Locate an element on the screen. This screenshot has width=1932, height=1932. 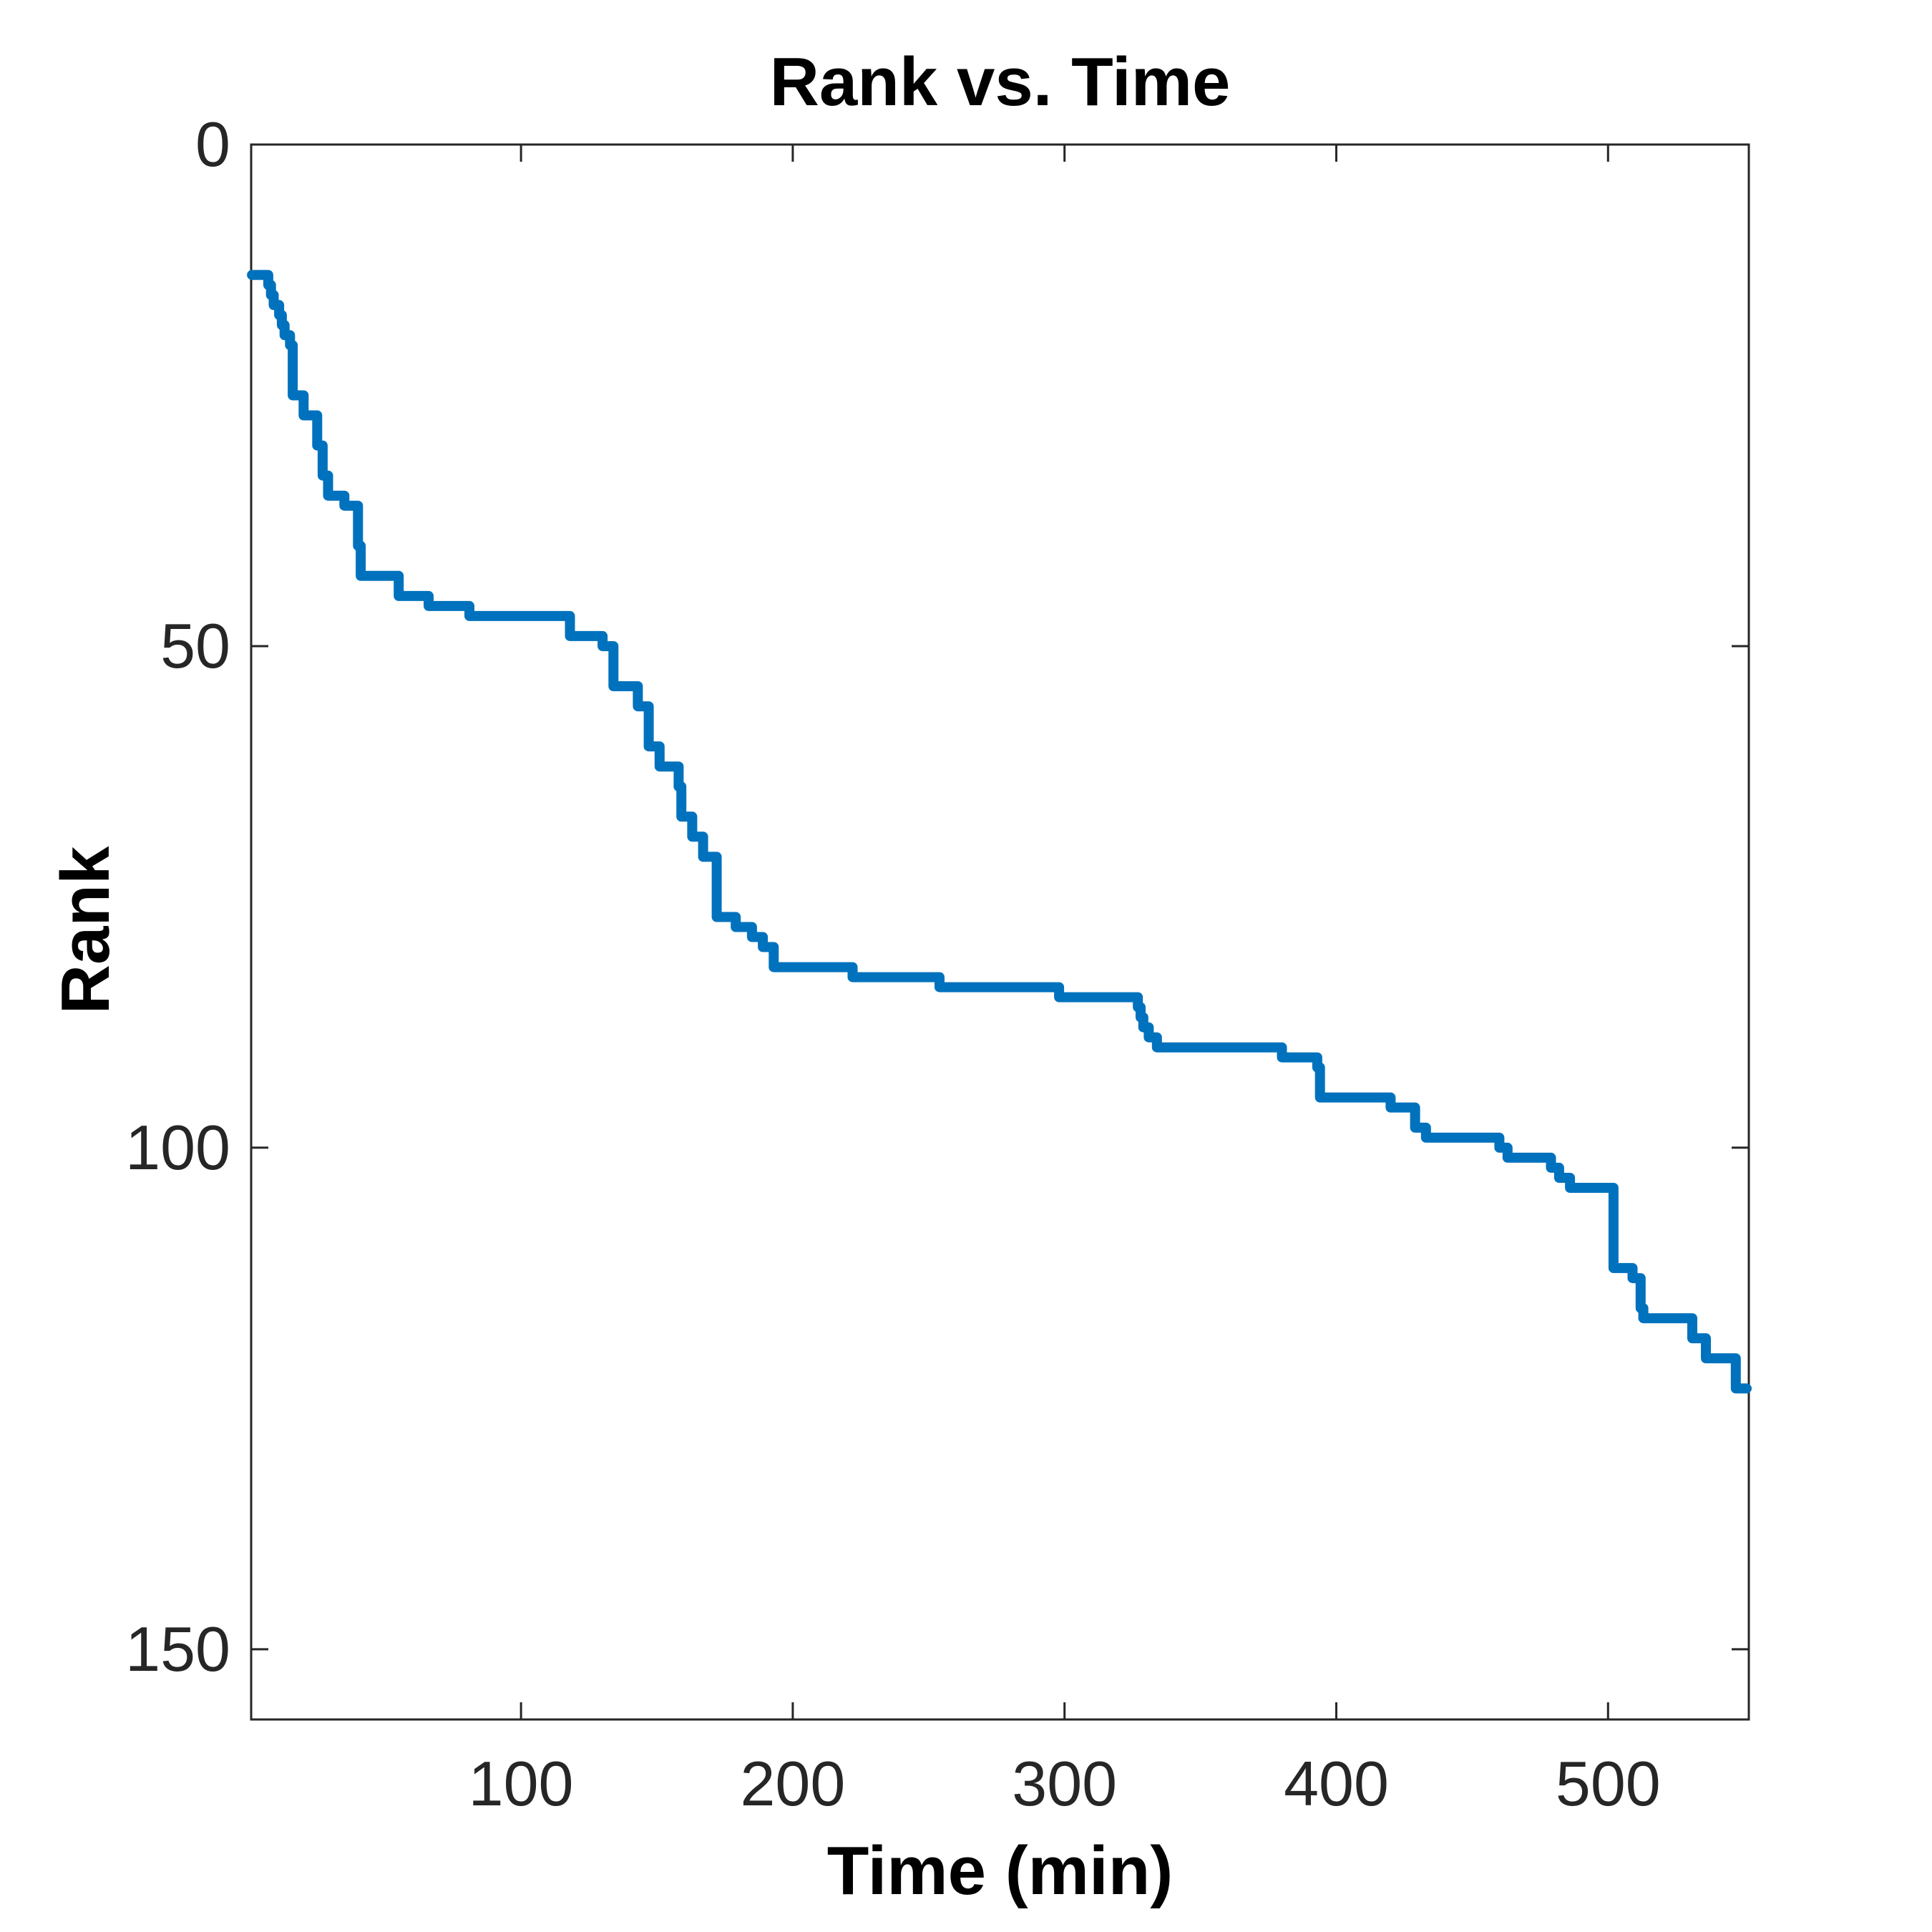
x-axis-label: Time (min) is located at coordinates (1000, 1871).